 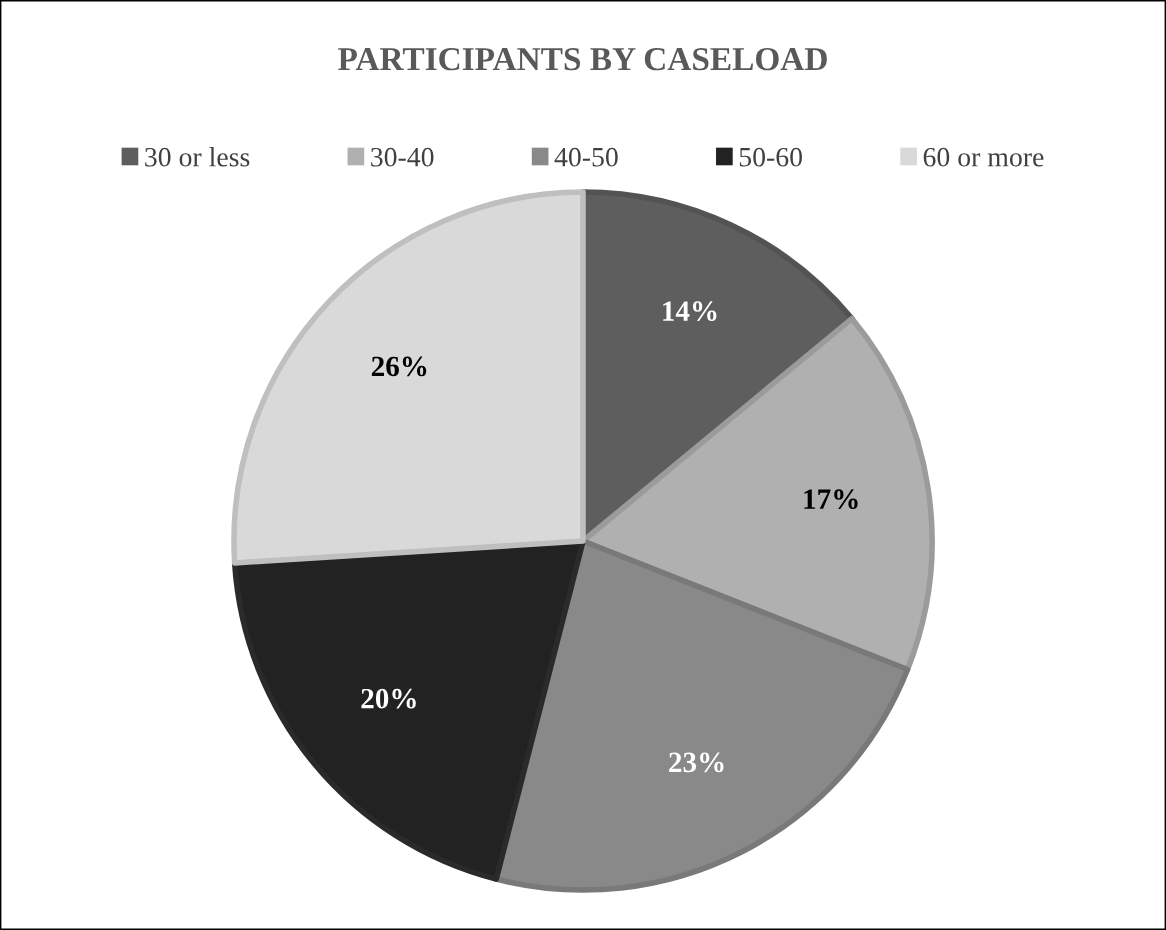 What do you see at coordinates (408, 377) in the screenshot?
I see `pie-slice` at bounding box center [408, 377].